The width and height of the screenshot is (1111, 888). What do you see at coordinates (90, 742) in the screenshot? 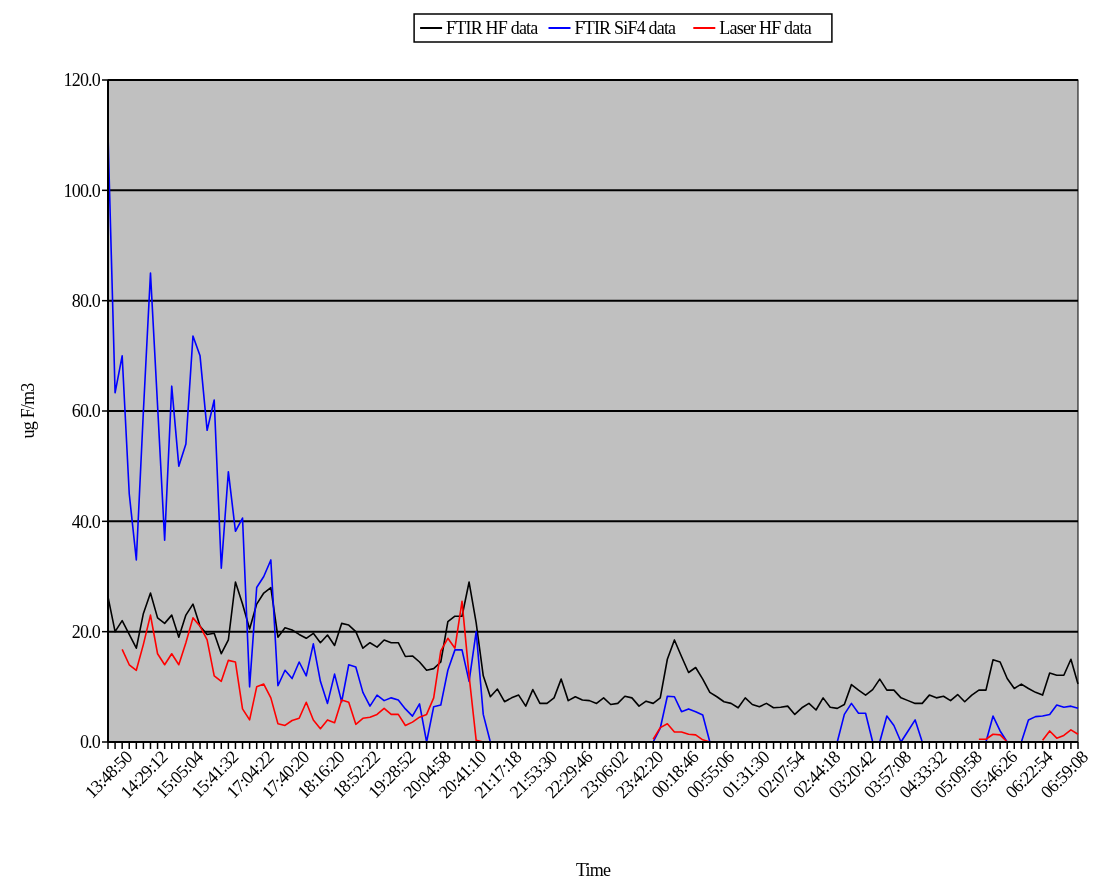
I see `y-tick-label: 0.0` at bounding box center [90, 742].